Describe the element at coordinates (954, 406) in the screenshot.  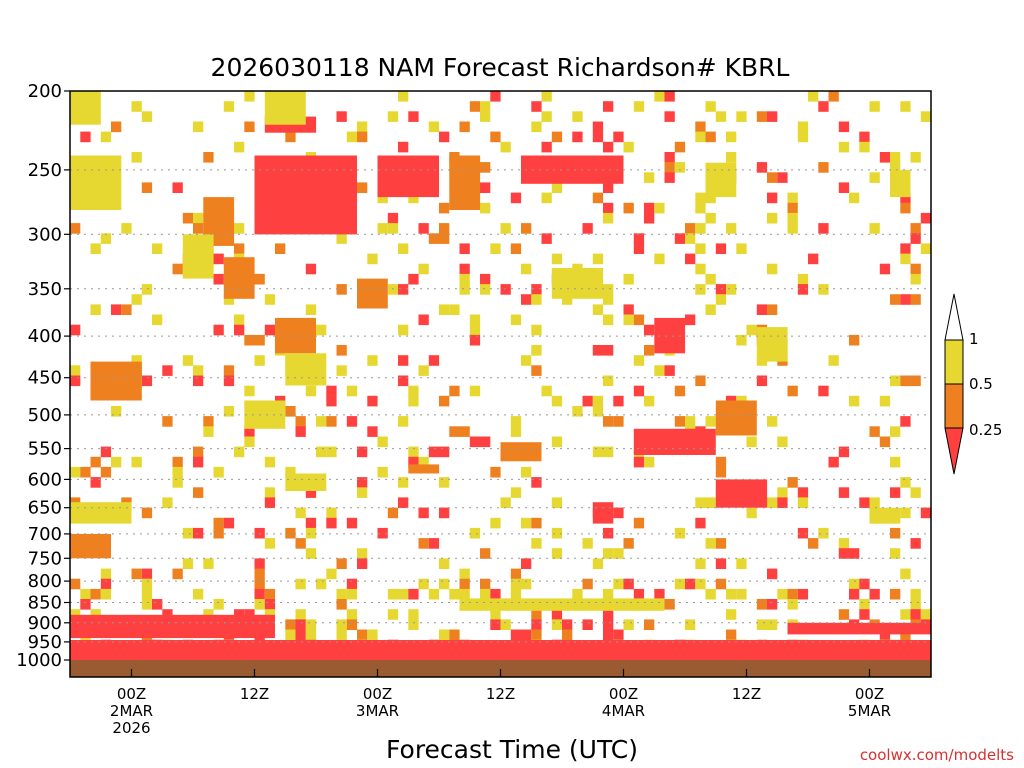
I see `colorbar-segment` at that location.